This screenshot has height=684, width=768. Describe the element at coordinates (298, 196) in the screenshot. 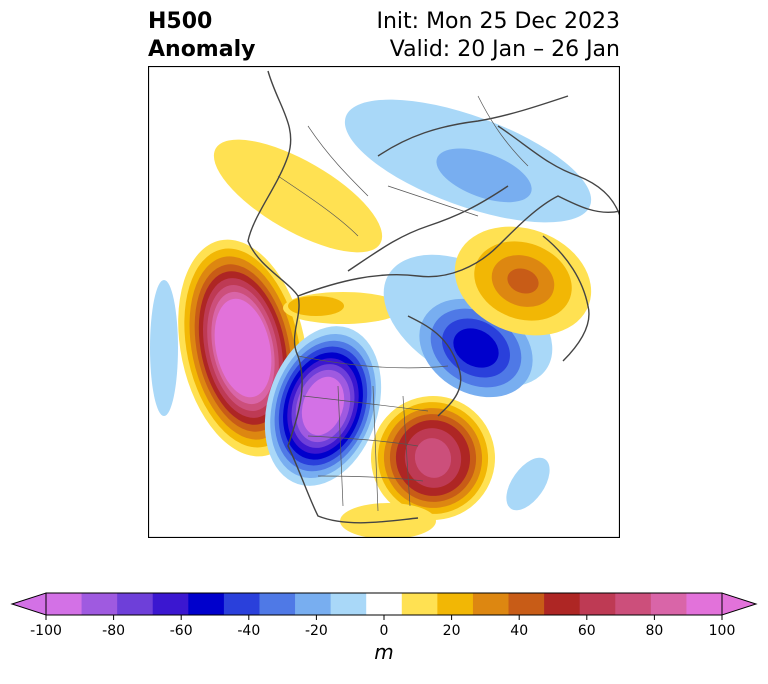

I see `alaska-high` at that location.